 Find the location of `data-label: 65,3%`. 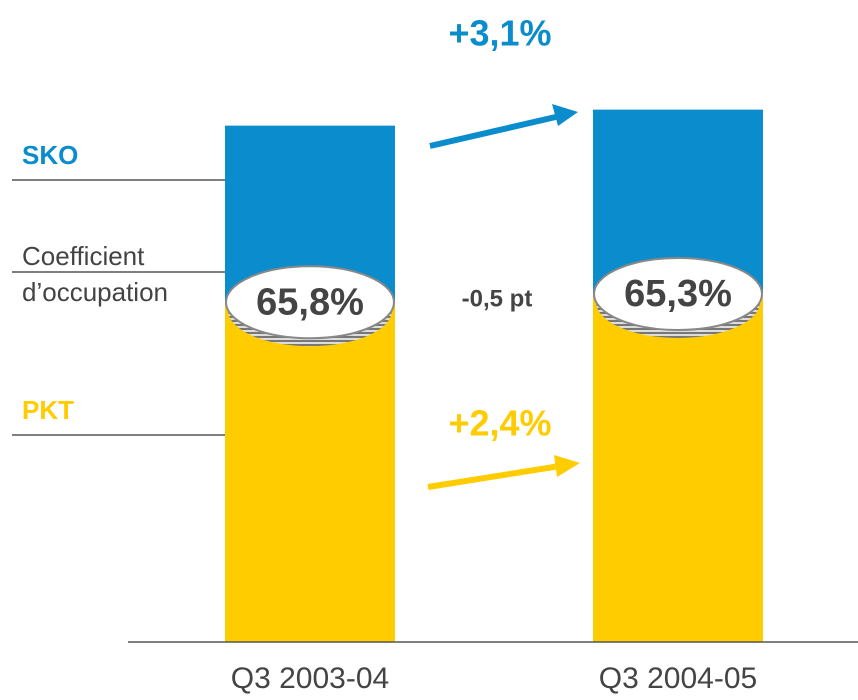

data-label: 65,3% is located at coordinates (678, 294).